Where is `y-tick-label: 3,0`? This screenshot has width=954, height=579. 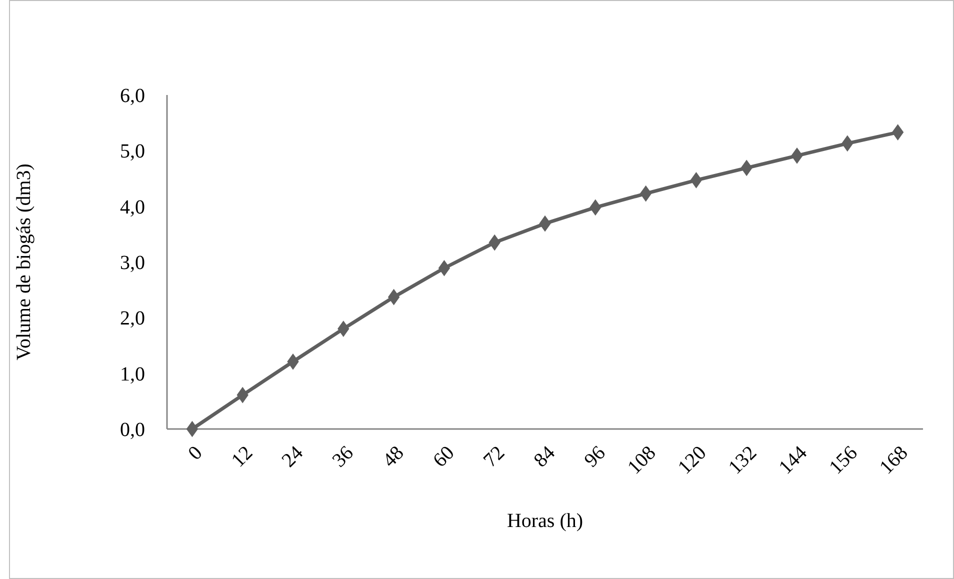
y-tick-label: 3,0 is located at coordinates (132, 263).